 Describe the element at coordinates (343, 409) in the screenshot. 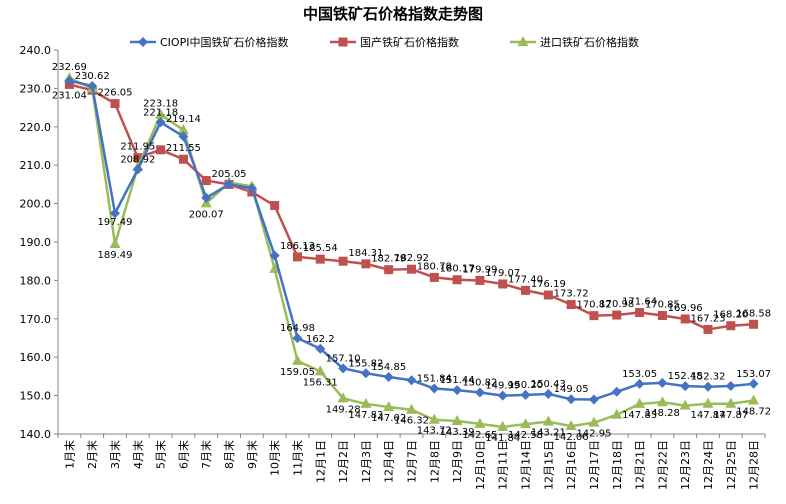

I see `data-label: 149.28` at that location.